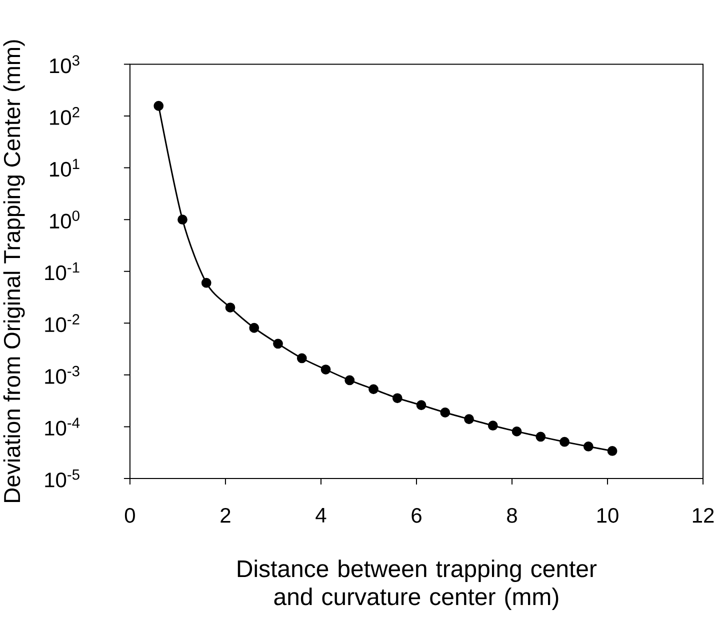 Image resolution: width=723 pixels, height=621 pixels. Describe the element at coordinates (62, 271) in the screenshot. I see `y-tick-label: 10$^{-1}$` at that location.